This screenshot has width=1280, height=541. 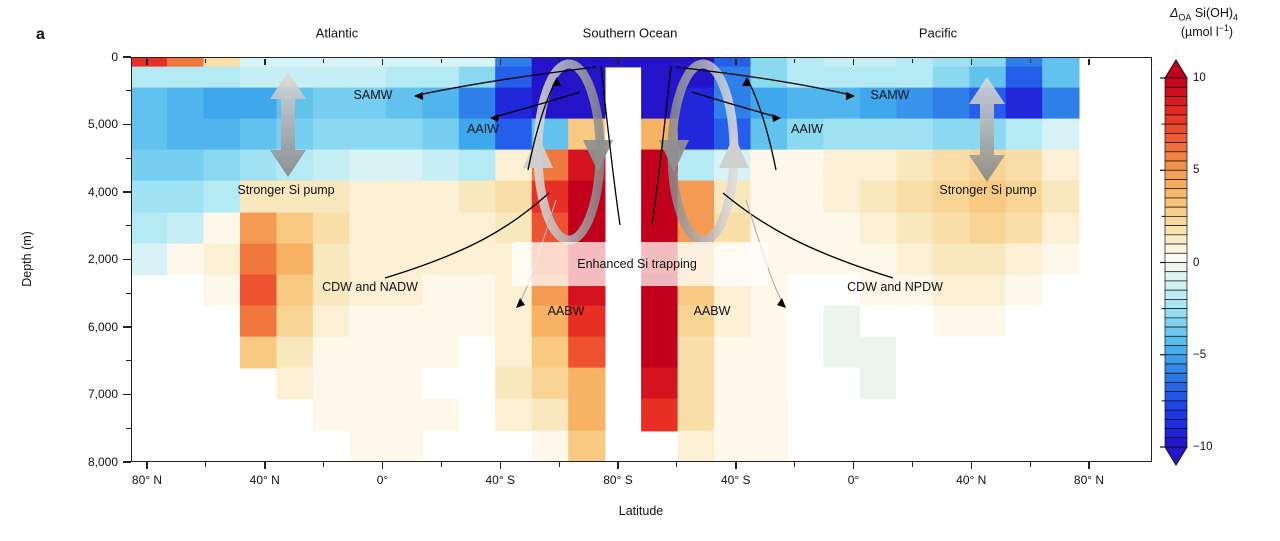 I want to click on x-axis-tick-label: 0°, so click(x=853, y=480).